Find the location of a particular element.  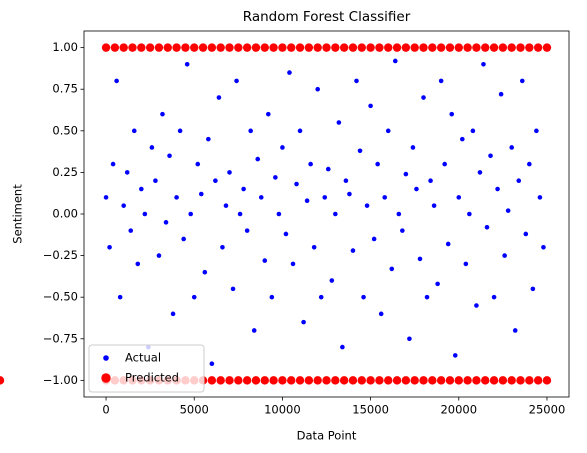

legend: Actual Predicted is located at coordinates (146, 368).